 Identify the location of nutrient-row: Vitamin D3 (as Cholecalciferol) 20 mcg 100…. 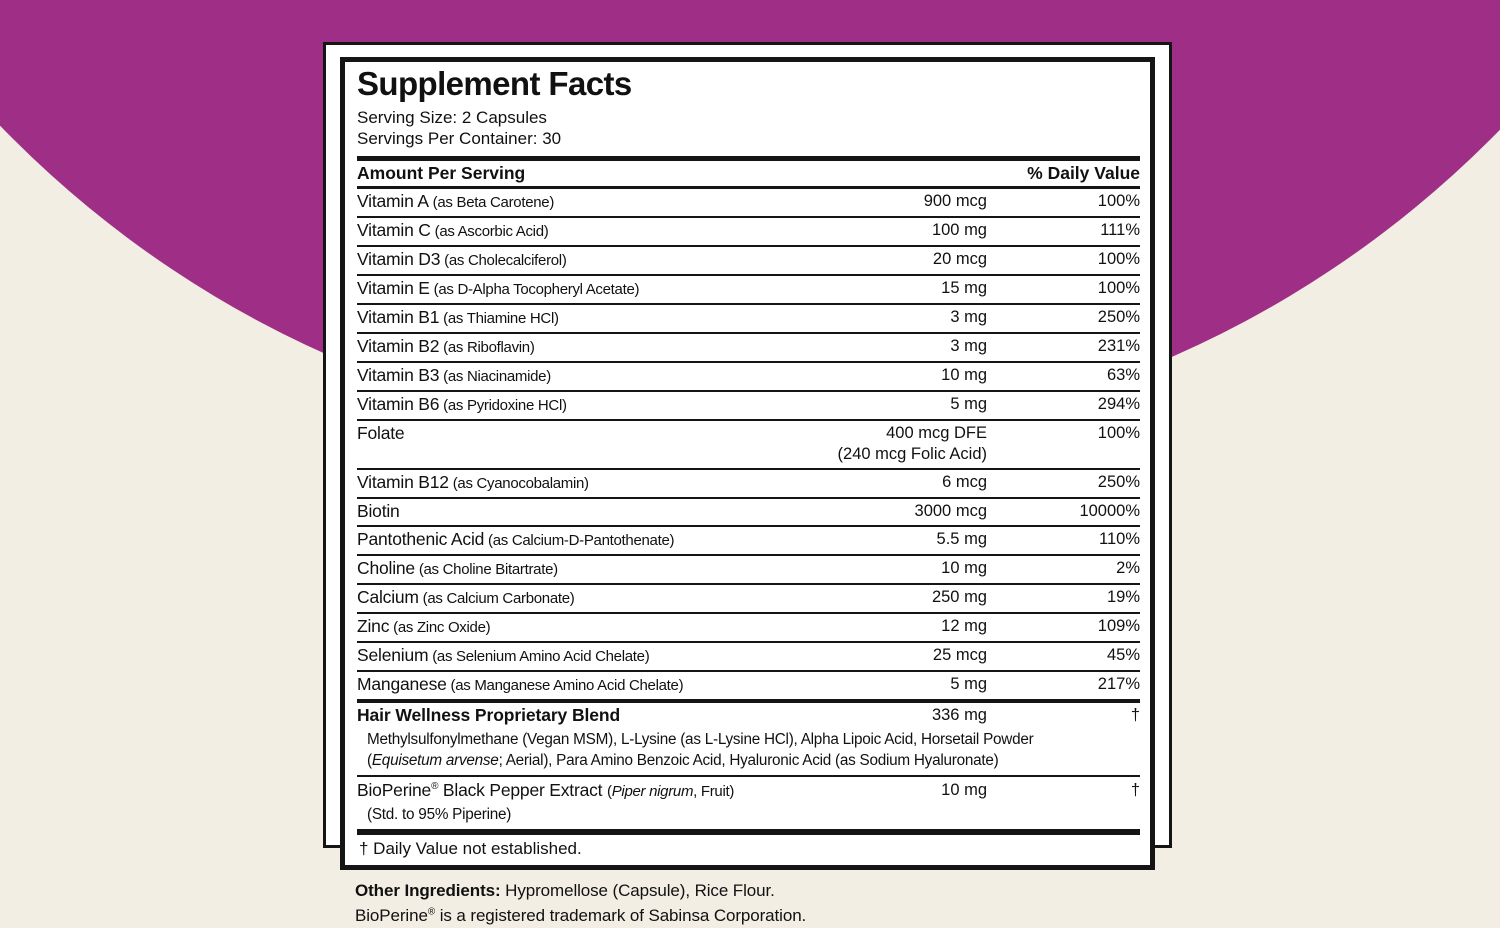
(748, 259).